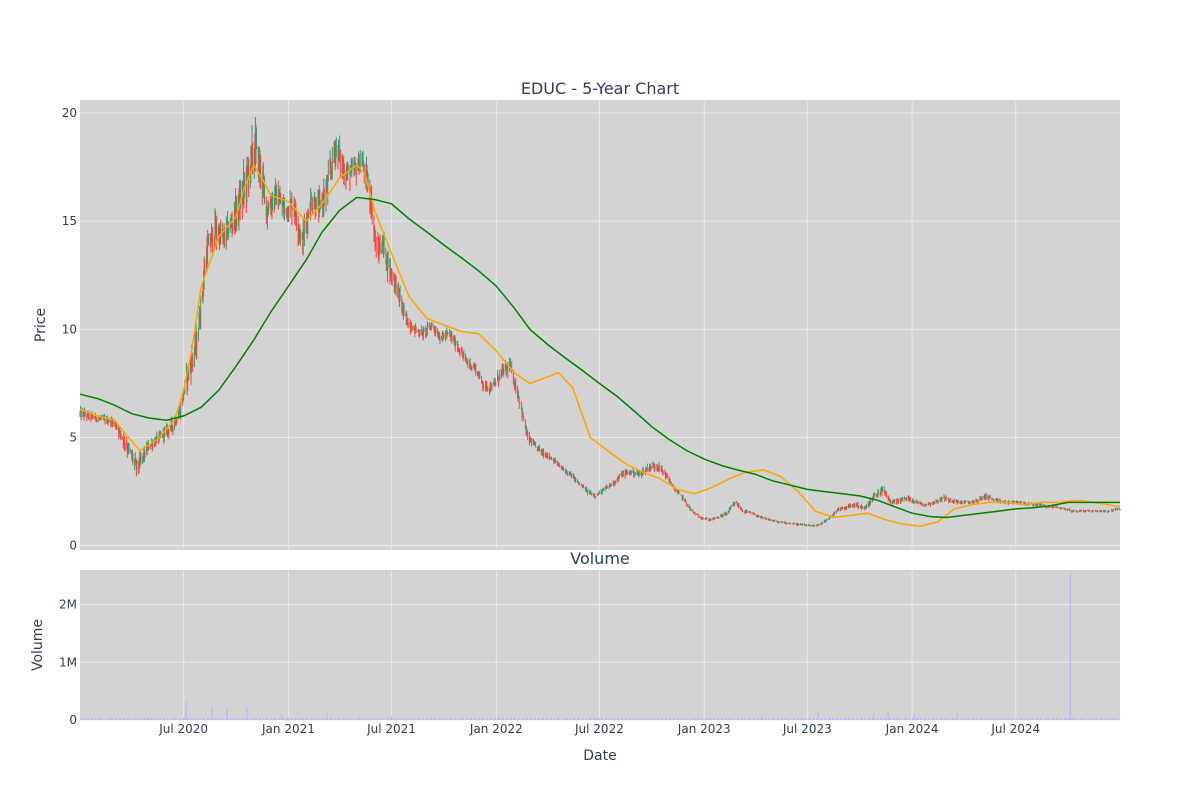 The height and width of the screenshot is (804, 1200). What do you see at coordinates (288, 729) in the screenshot?
I see `x-tick-label: Jan 2021` at bounding box center [288, 729].